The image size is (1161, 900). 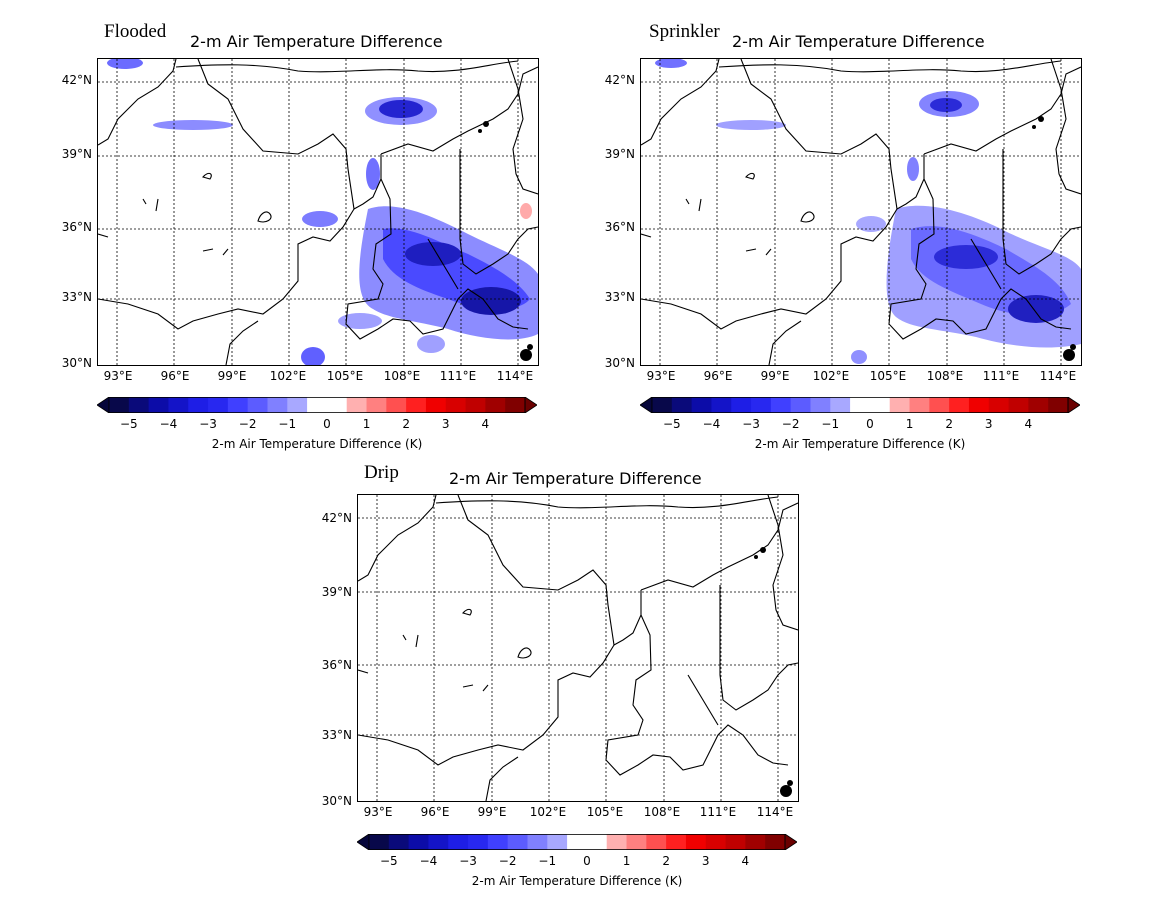 I want to click on colorbar-tick: 2, so click(x=949, y=424).